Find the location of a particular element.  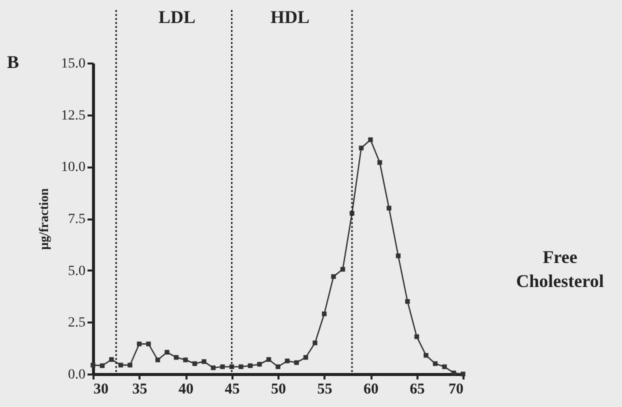

y-tick-label: 0.0 is located at coordinates (77, 375).